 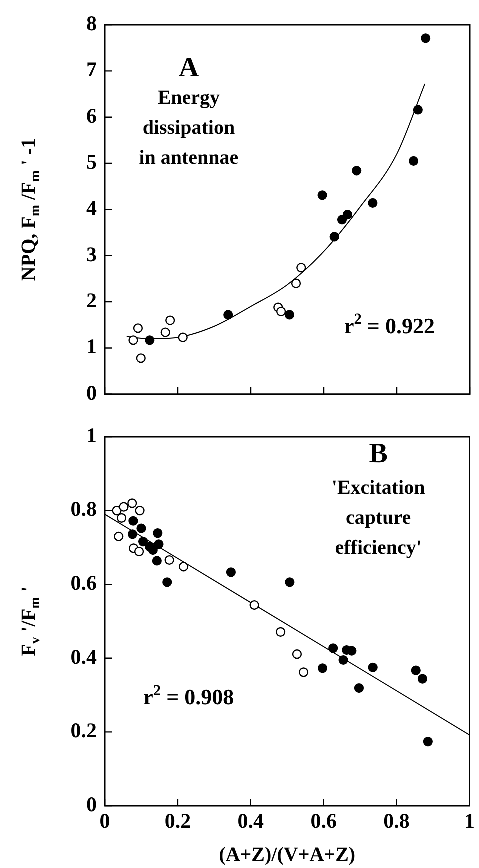 I want to click on x-tick-label: 0.4, so click(x=251, y=821).